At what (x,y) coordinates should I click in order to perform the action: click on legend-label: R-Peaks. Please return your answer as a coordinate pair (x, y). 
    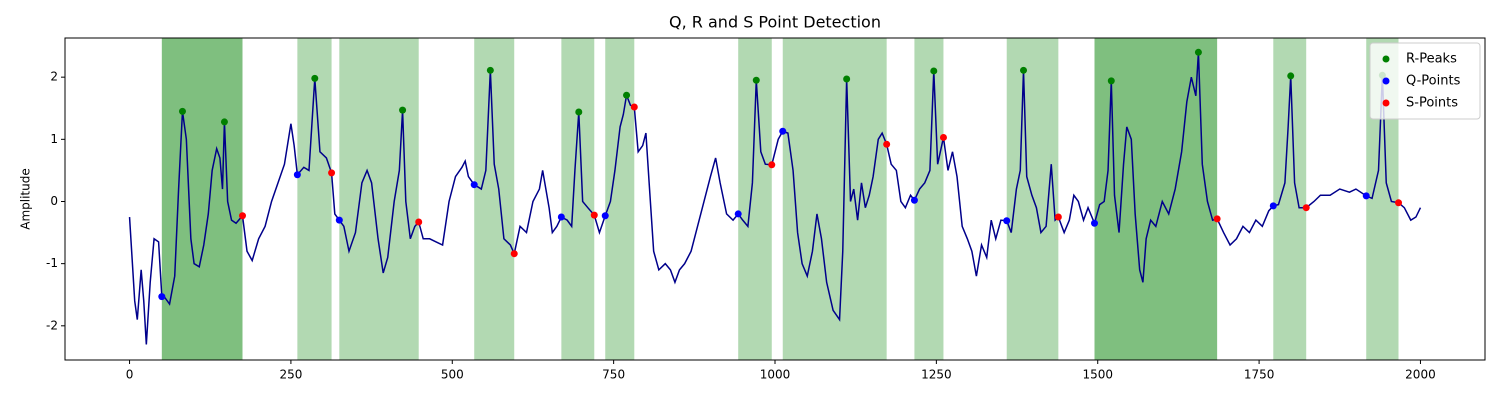
    Looking at the image, I should click on (1431, 59).